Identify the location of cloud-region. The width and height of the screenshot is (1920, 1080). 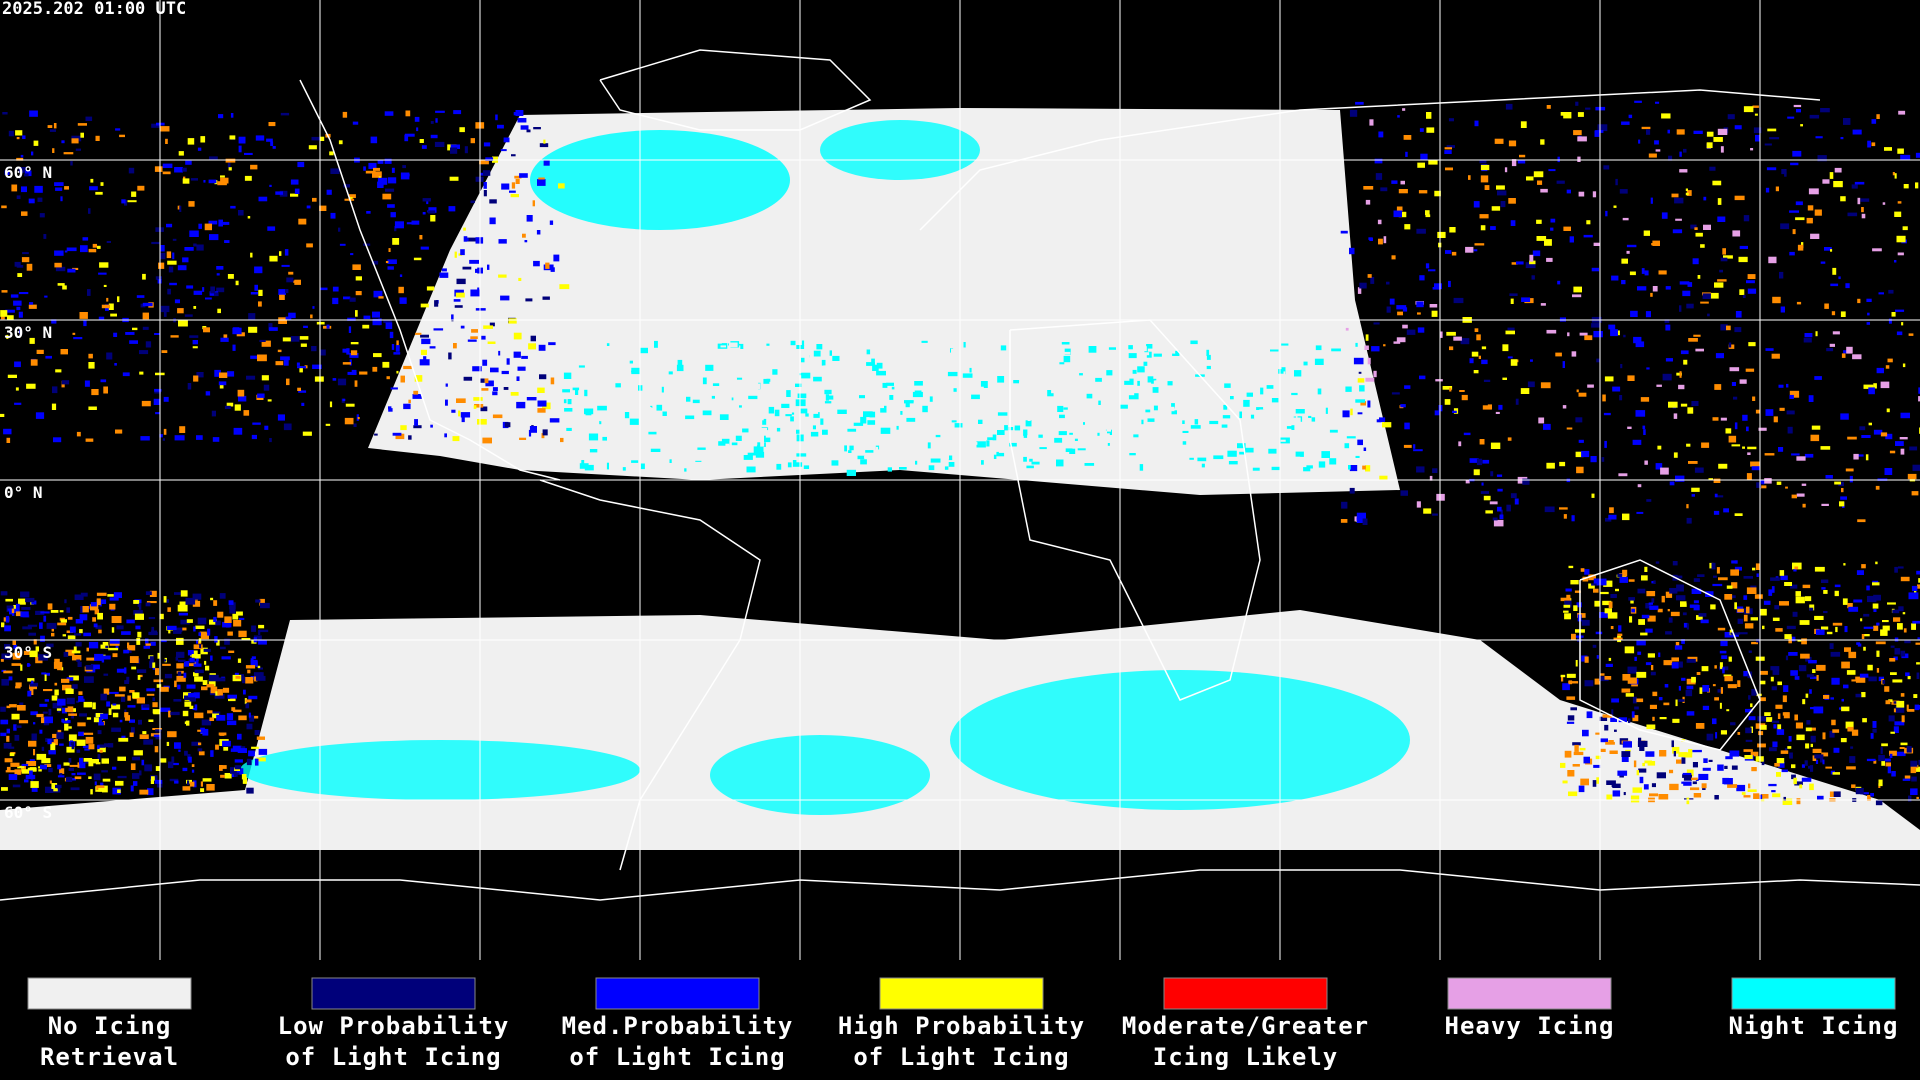
(1180, 740).